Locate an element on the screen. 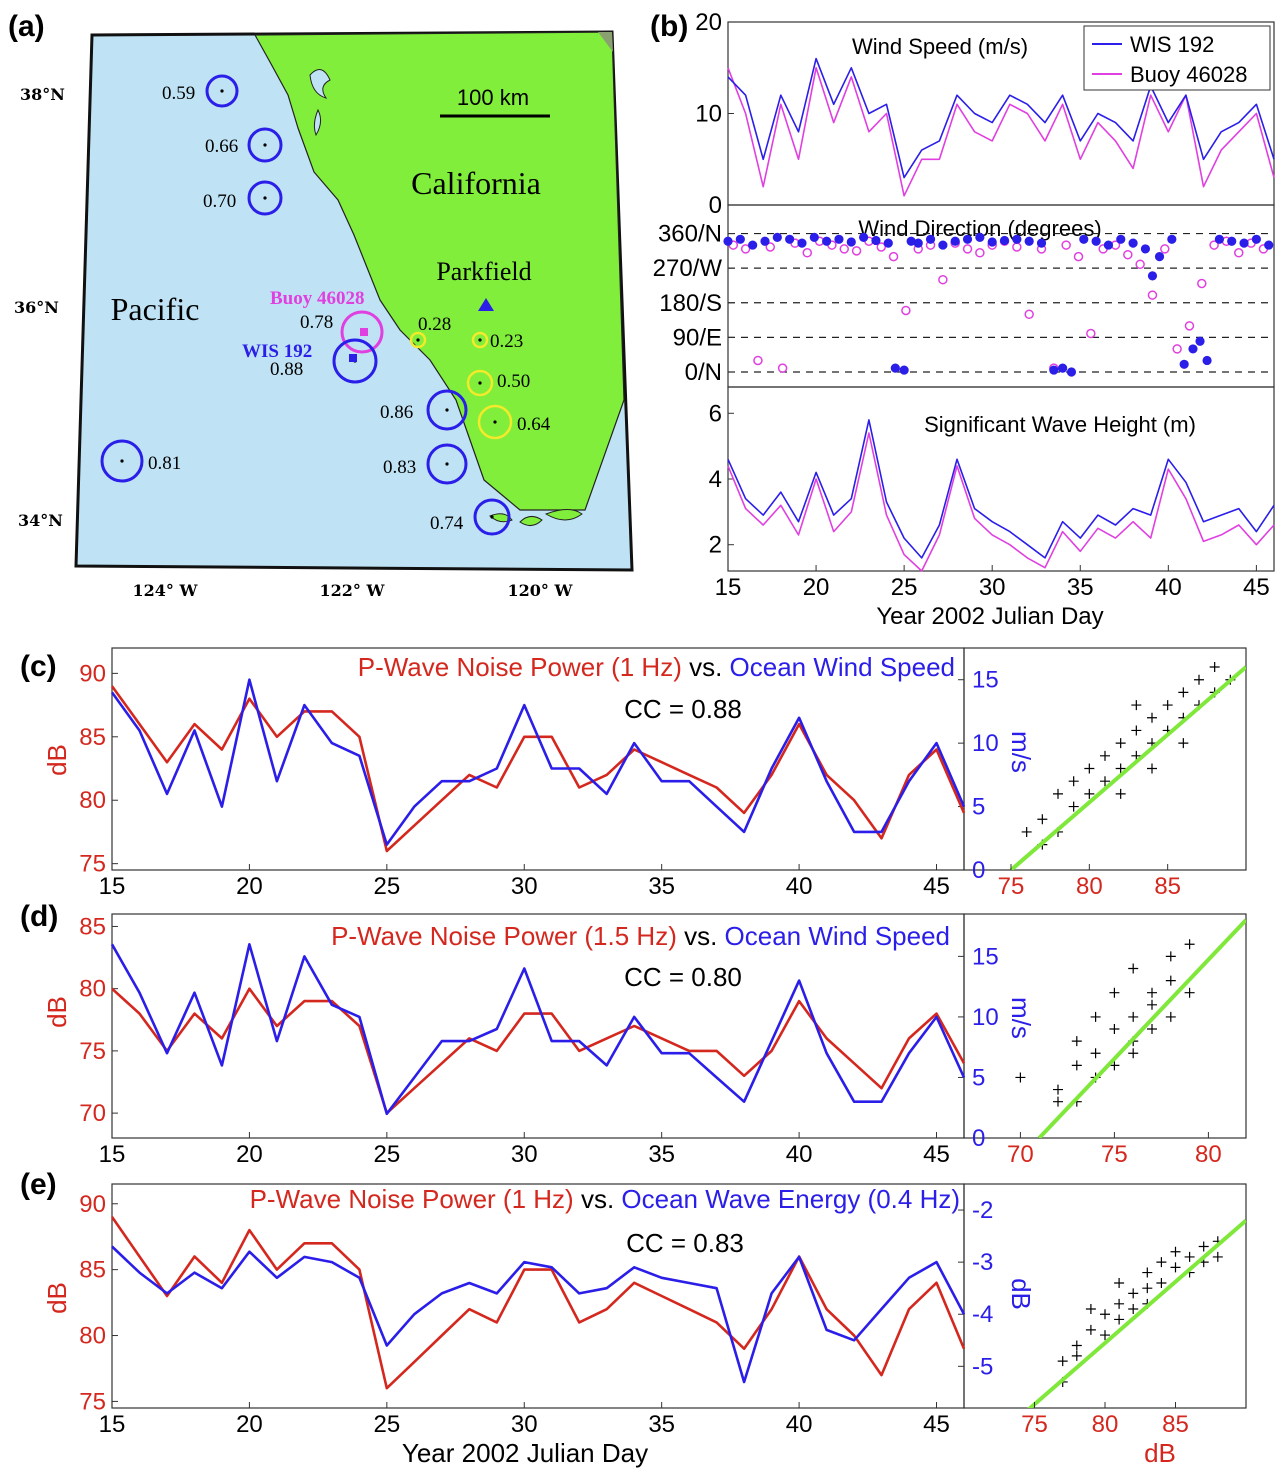 The height and width of the screenshot is (1470, 1278). b-bottom-yaxis: 2 4 6 is located at coordinates (721, 479).